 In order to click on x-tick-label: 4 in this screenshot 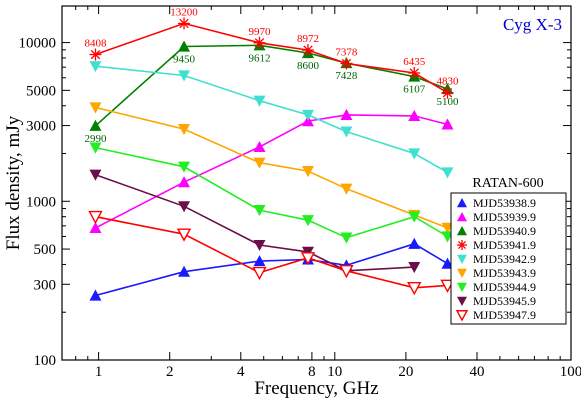, I will do `click(241, 372)`.